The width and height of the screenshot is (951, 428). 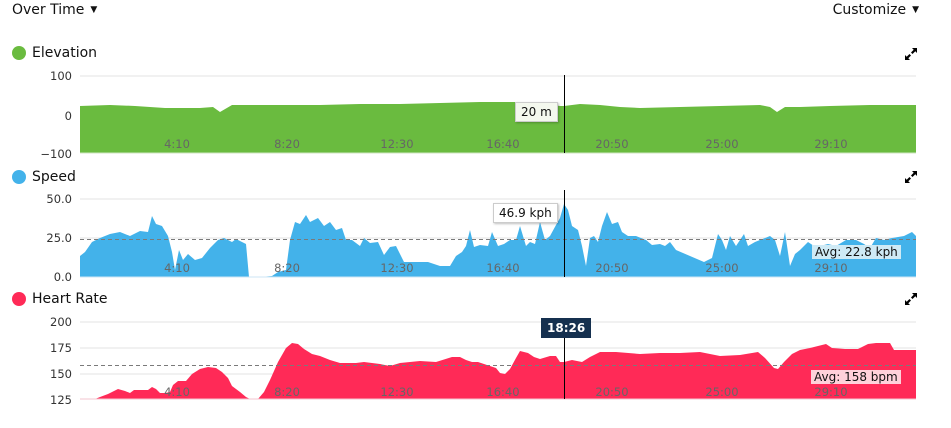 I want to click on speed-average-label: Avg: 22.8 kph, so click(x=856, y=252).